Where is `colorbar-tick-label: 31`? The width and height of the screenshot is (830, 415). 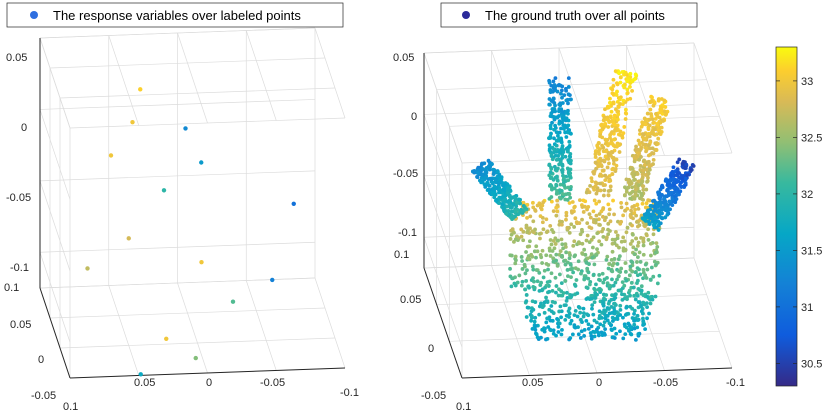
colorbar-tick-label: 31 is located at coordinates (807, 308).